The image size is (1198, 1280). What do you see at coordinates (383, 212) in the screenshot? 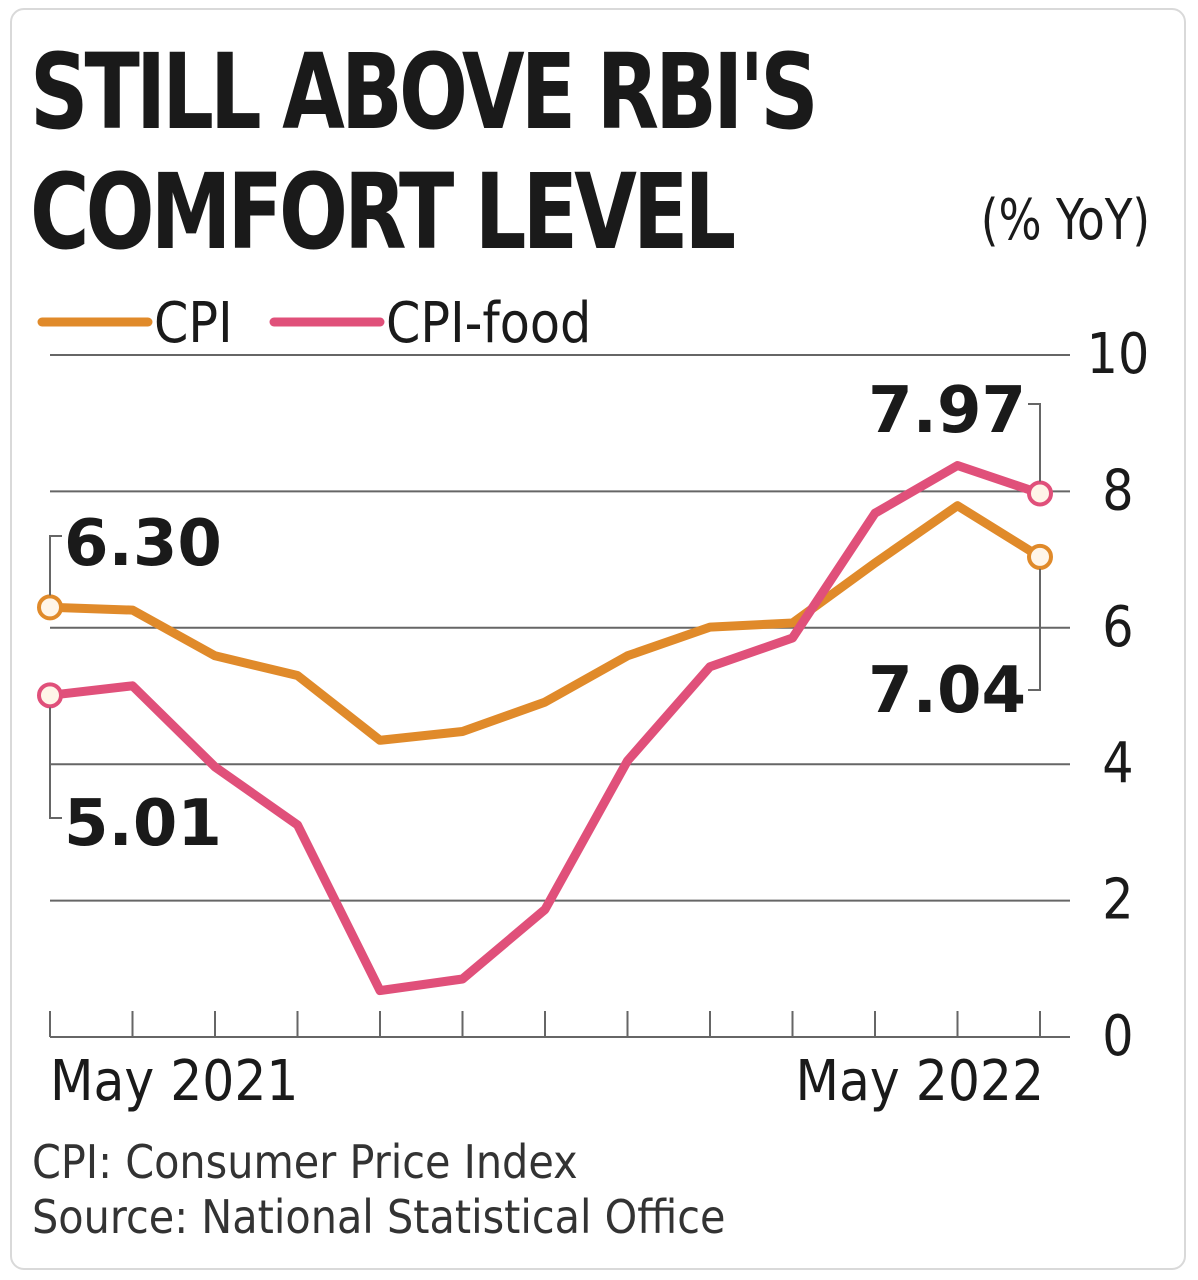
I see `chart-title-line2: COMFORT LEVEL` at bounding box center [383, 212].